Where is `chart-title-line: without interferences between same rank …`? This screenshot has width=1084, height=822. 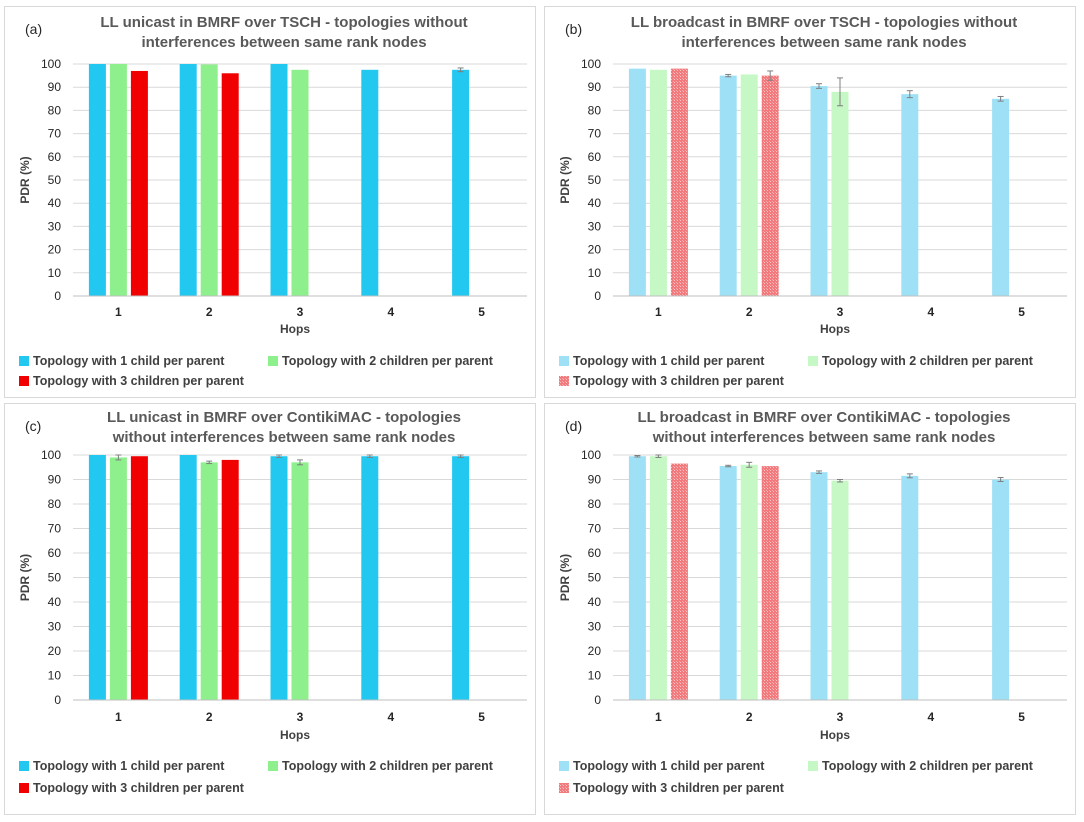
chart-title-line: without interferences between same rank … is located at coordinates (824, 437).